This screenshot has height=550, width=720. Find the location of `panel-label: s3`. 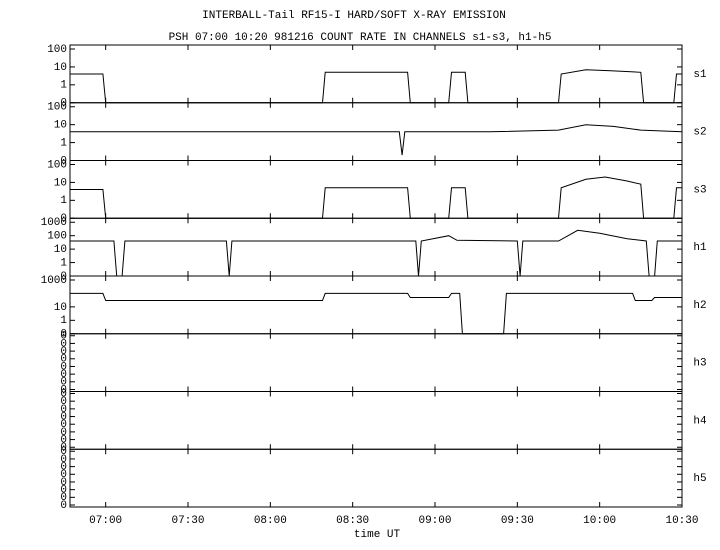

panel-label: s3 is located at coordinates (699, 190).